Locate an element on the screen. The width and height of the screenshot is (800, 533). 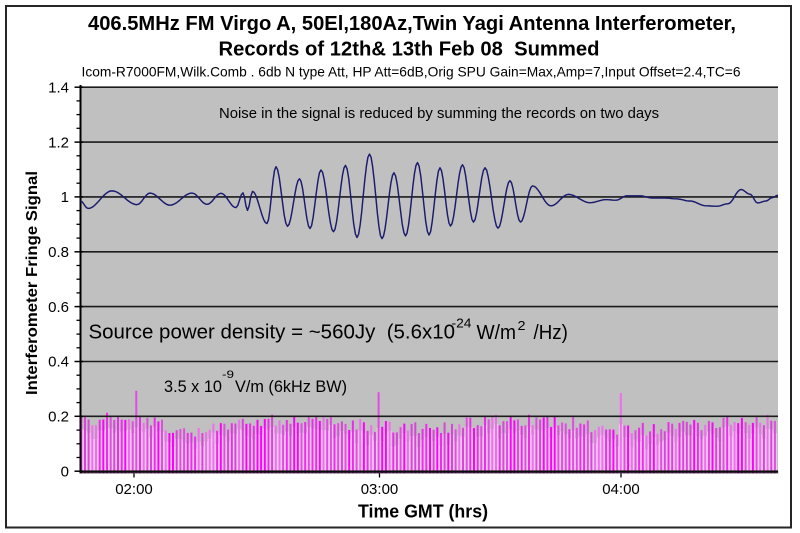
svg-text:Records of 12th& 13th Feb 08: Records of 12th& 13th Feb 08 Summed is located at coordinates (409, 50).